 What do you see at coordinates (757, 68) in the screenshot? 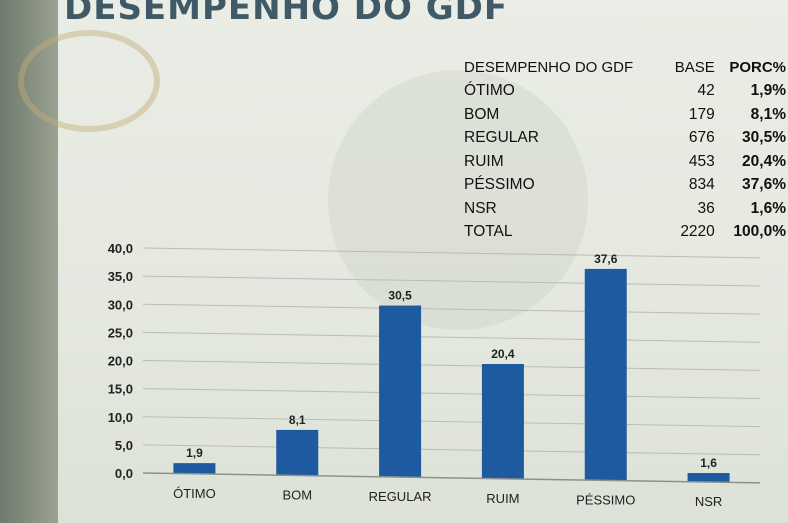
I see `header-pct: PORC%` at bounding box center [757, 68].